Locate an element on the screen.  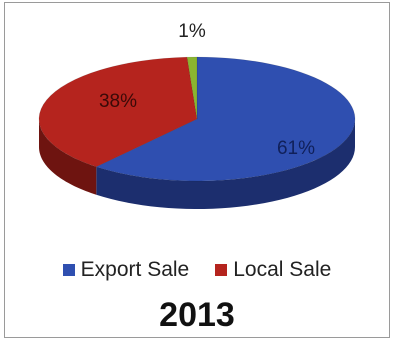
chart-title: 2013 is located at coordinates (197, 315).